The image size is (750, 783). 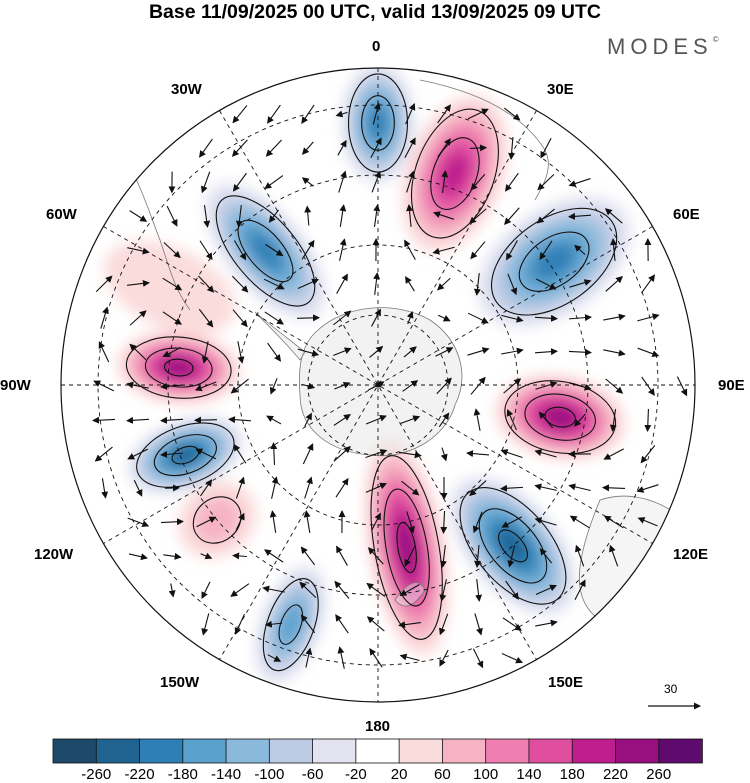 What do you see at coordinates (731, 385) in the screenshot?
I see `lon-label-90e: 90E` at bounding box center [731, 385].